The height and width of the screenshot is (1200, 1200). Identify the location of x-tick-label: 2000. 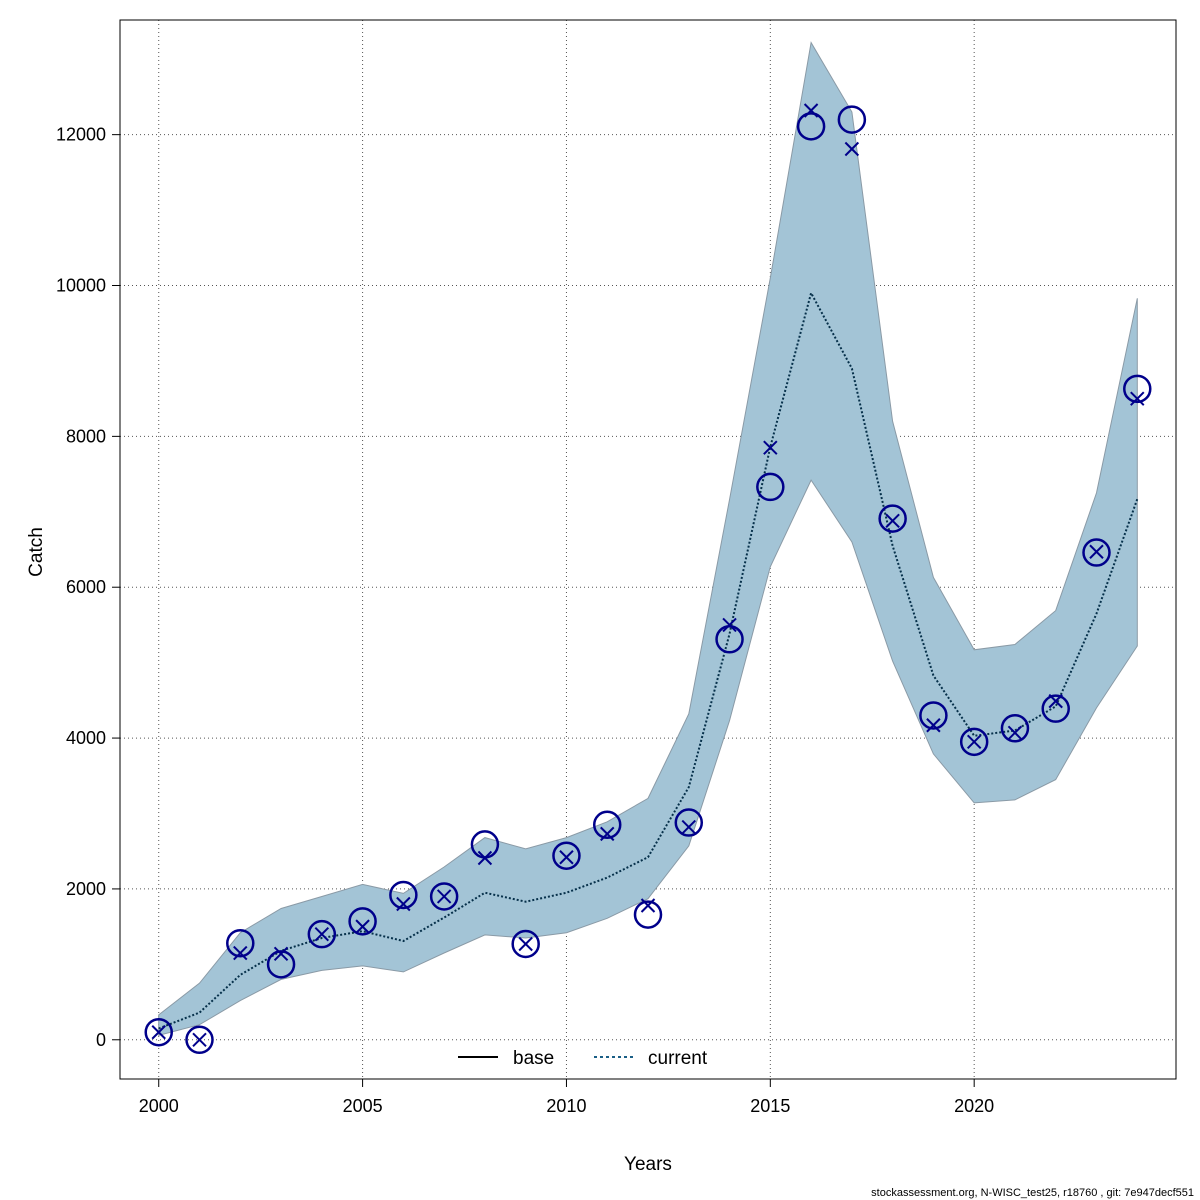
(159, 1106).